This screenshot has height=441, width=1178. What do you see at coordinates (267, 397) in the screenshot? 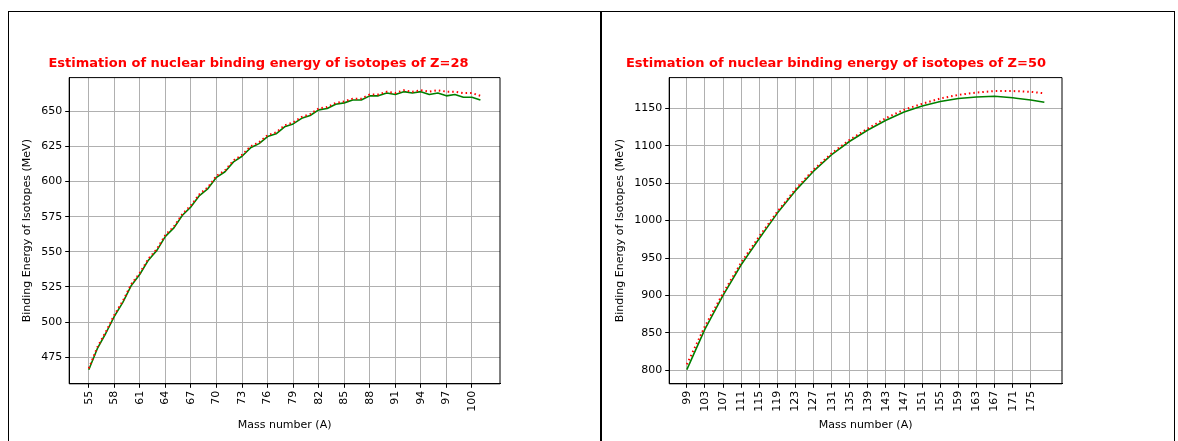
I see `x-tick-label: 76` at bounding box center [267, 397].